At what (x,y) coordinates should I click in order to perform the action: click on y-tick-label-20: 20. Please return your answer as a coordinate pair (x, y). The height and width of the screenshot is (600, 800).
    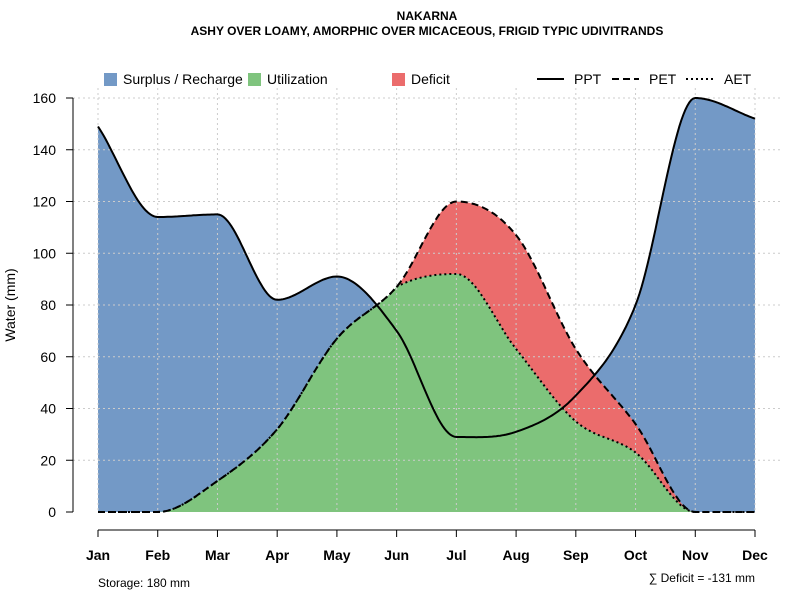
    Looking at the image, I should click on (48, 460).